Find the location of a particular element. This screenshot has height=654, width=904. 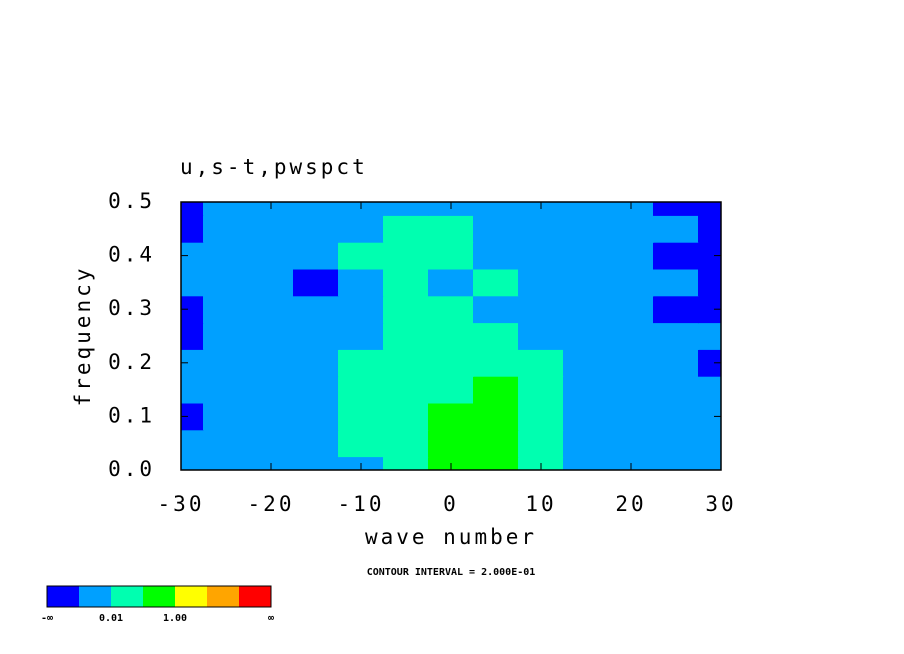

x-tick-label: 0 is located at coordinates (451, 504).